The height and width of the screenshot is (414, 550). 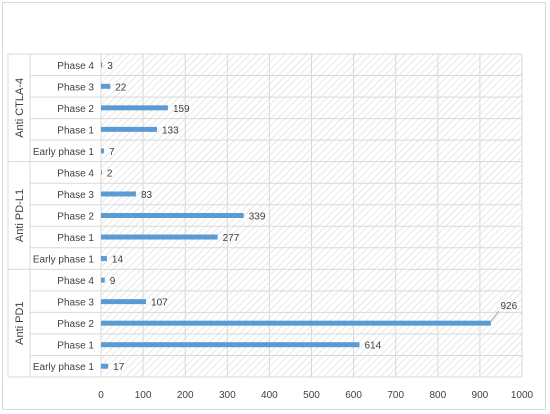 What do you see at coordinates (181, 109) in the screenshot?
I see `data-label: 159` at bounding box center [181, 109].